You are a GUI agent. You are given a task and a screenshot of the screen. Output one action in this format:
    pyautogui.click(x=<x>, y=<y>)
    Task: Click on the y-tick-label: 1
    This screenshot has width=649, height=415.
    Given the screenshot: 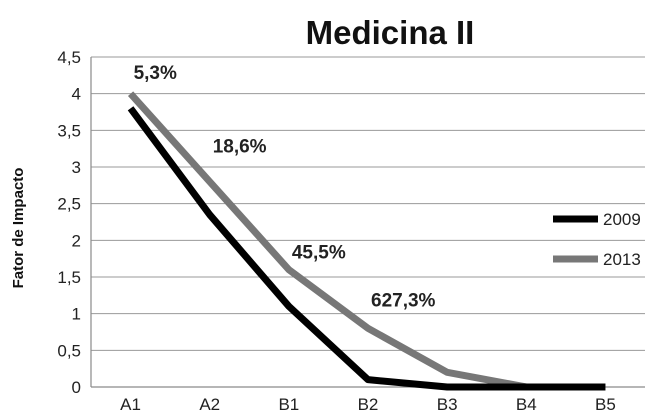 What is the action you would take?
    pyautogui.click(x=76, y=314)
    